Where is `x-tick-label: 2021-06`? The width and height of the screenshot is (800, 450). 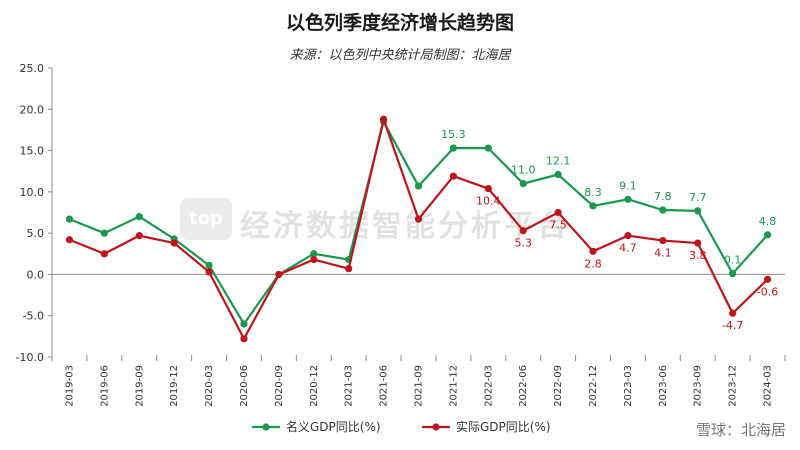 x-tick-label: 2021-06 is located at coordinates (384, 386).